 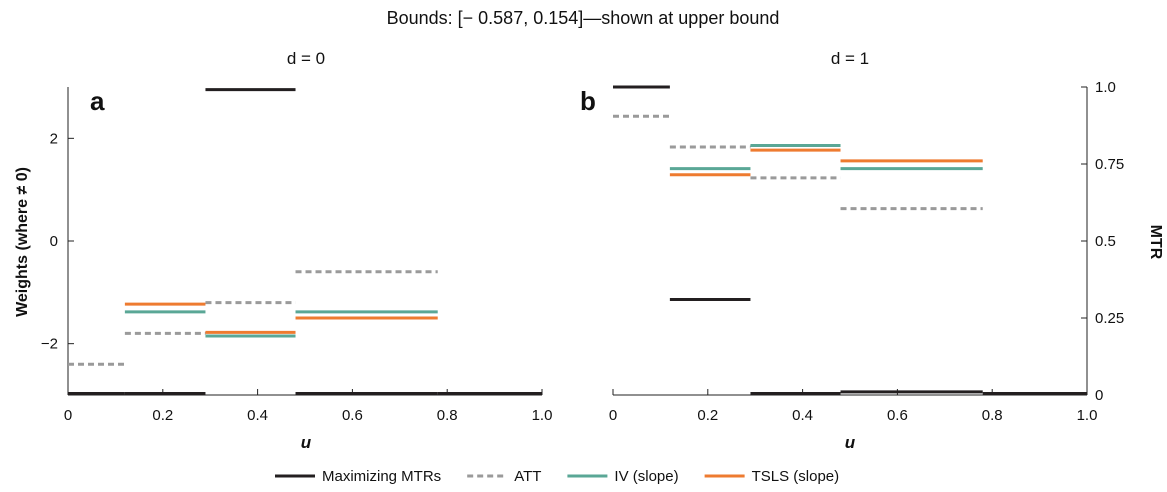 What do you see at coordinates (1105, 87) in the screenshot?
I see `panel-b-y-tick-label: 1.0` at bounding box center [1105, 87].